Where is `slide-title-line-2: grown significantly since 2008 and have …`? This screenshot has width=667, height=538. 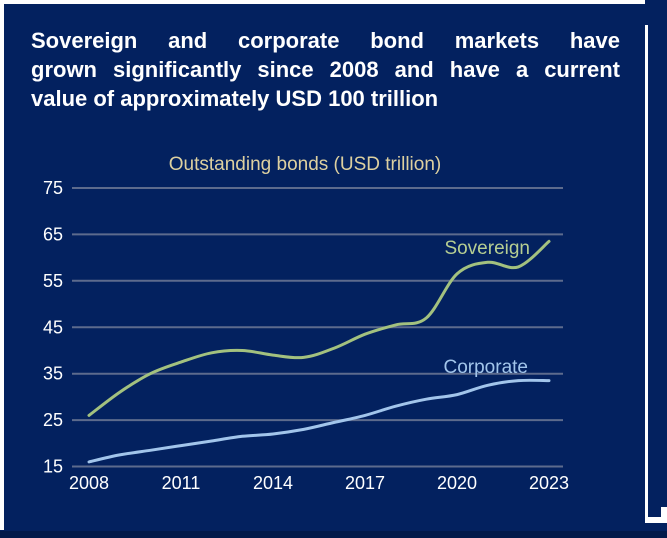
slide-title-line-2: grown significantly since 2008 and have … is located at coordinates (325, 69).